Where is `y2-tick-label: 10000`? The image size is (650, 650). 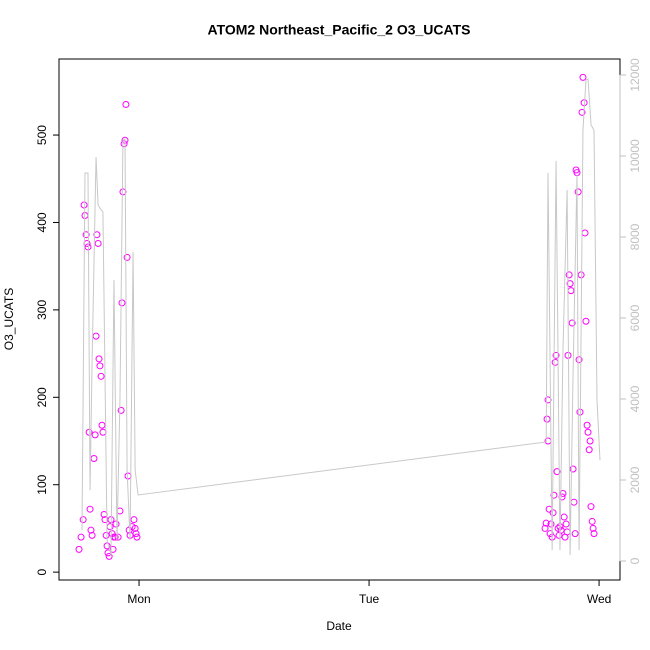
y2-tick-label: 10000 is located at coordinates (635, 156).